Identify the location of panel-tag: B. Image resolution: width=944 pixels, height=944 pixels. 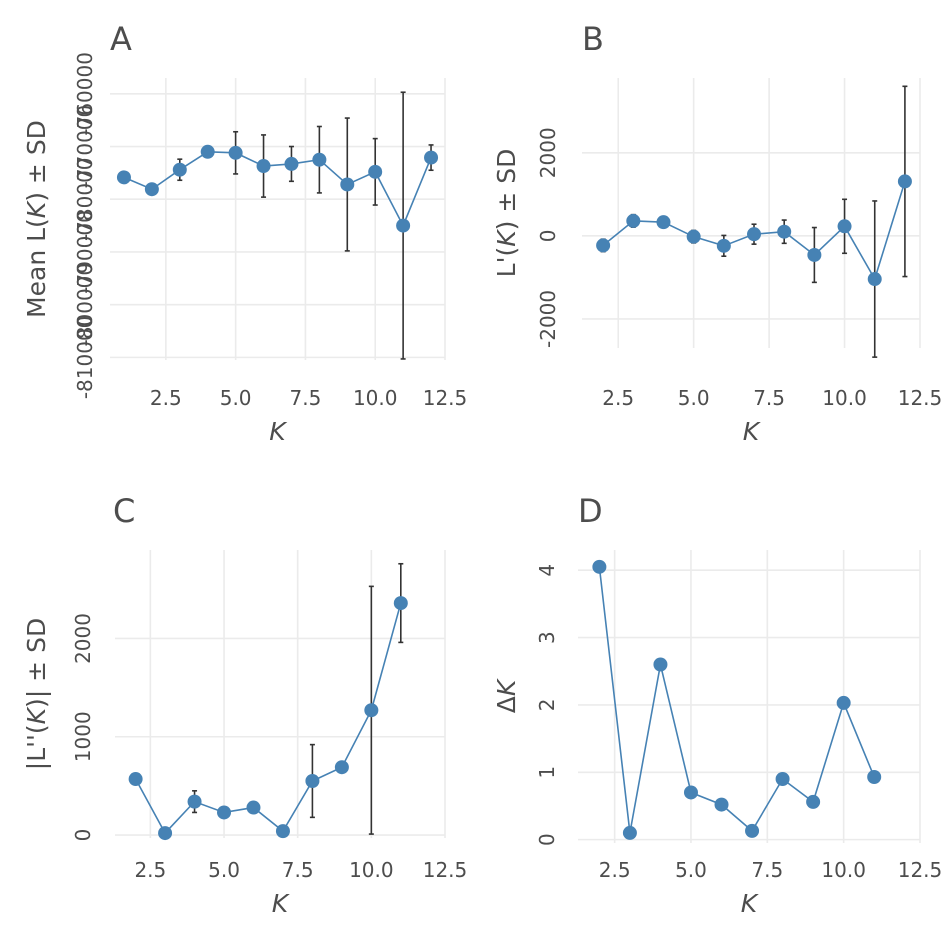
(593, 39).